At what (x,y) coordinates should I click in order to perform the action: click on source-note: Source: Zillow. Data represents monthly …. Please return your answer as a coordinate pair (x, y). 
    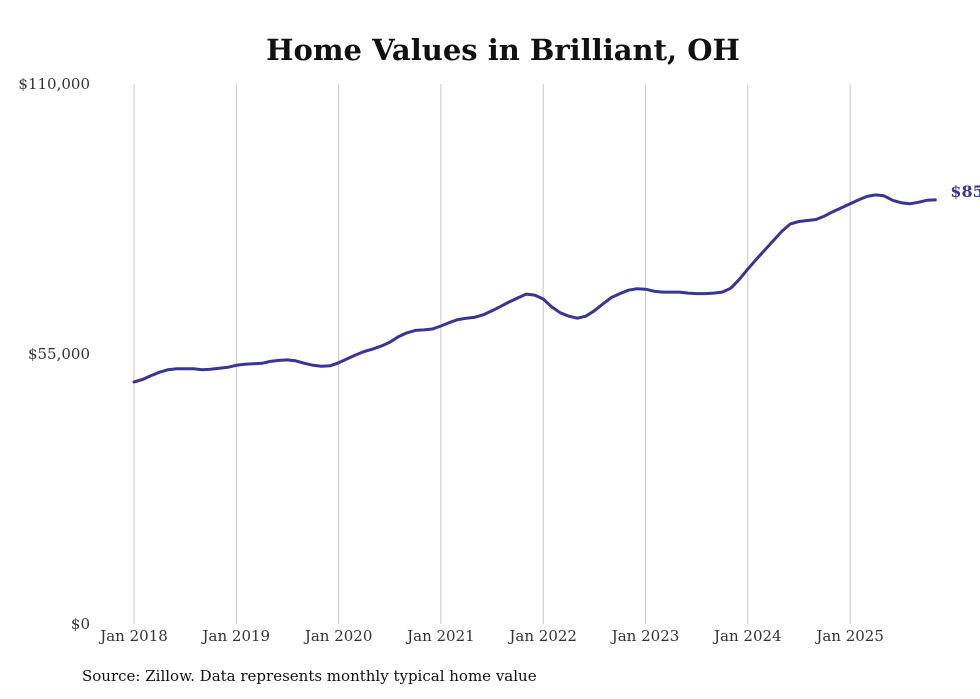
    Looking at the image, I should click on (309, 676).